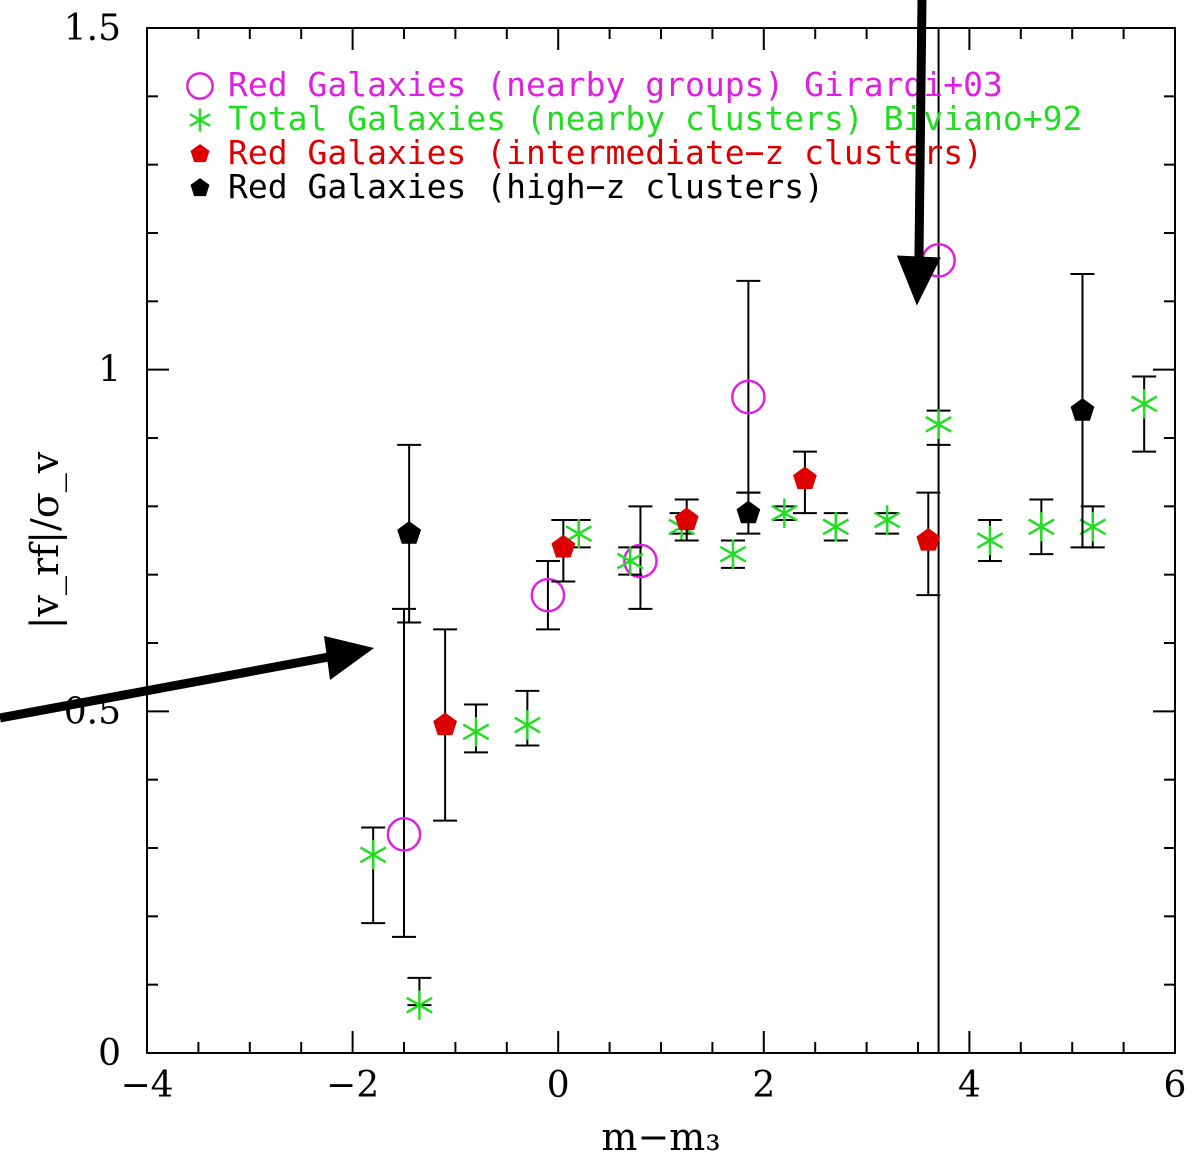 The image size is (1198, 1166). Describe the element at coordinates (1175, 1085) in the screenshot. I see `x-tick-label: 6` at that location.